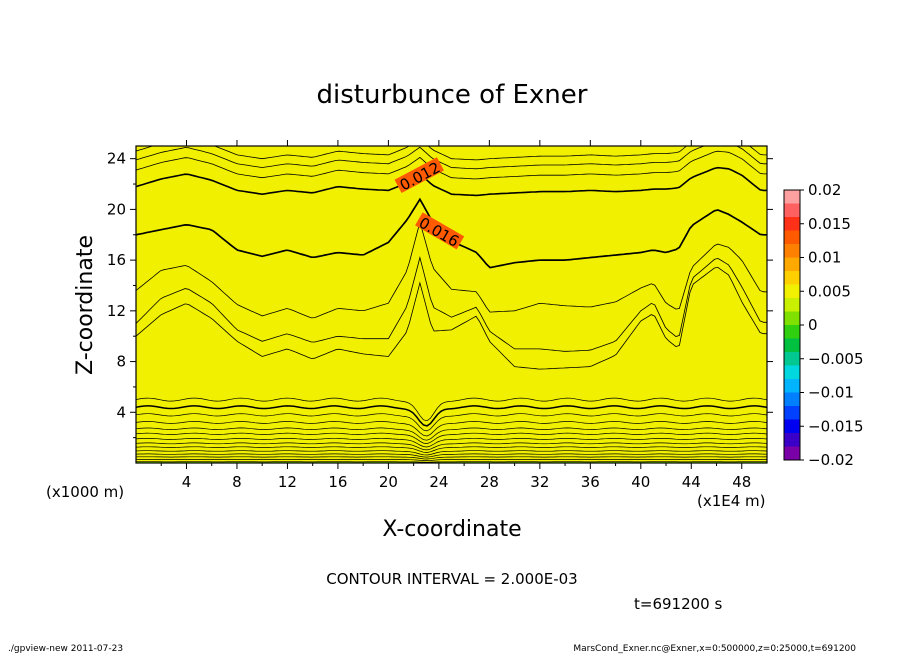 This screenshot has height=654, width=904. Describe the element at coordinates (187, 482) in the screenshot. I see `x-tick-label: 4` at that location.